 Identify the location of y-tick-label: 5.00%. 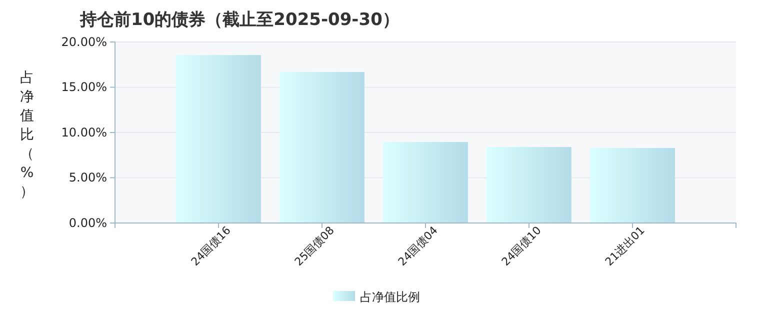
(87, 177).